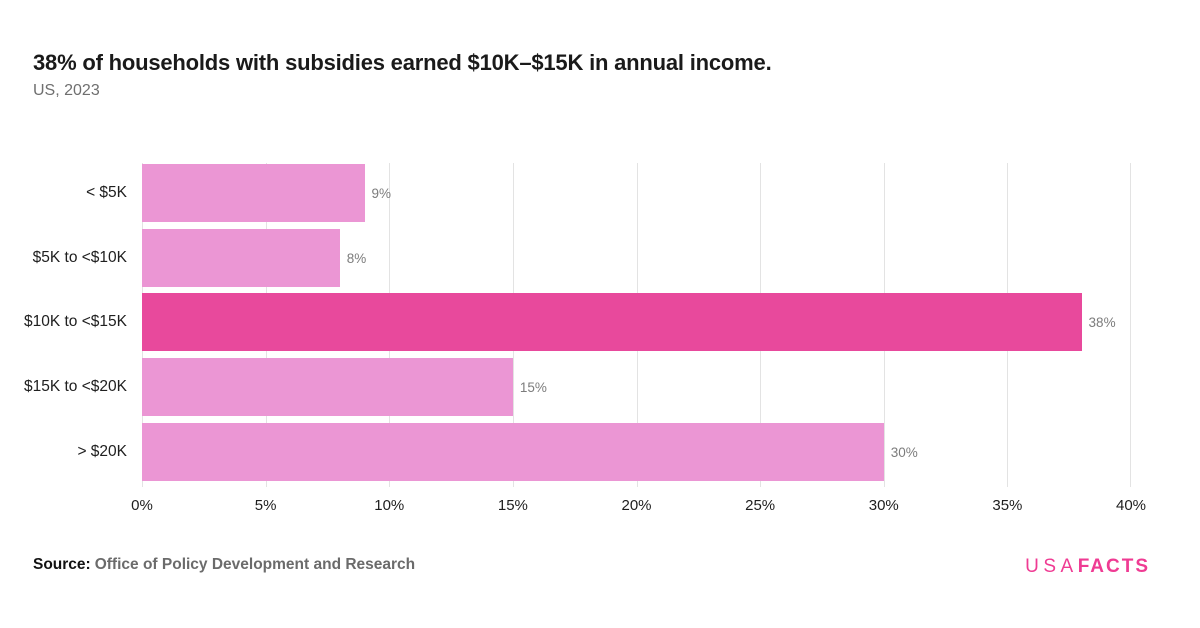 The image size is (1200, 628). I want to click on bar-track: 15%, so click(636, 387).